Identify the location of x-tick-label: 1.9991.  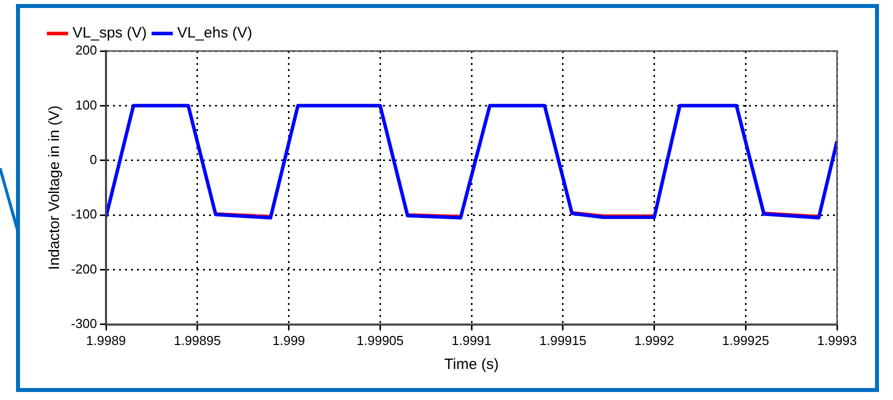
(472, 340).